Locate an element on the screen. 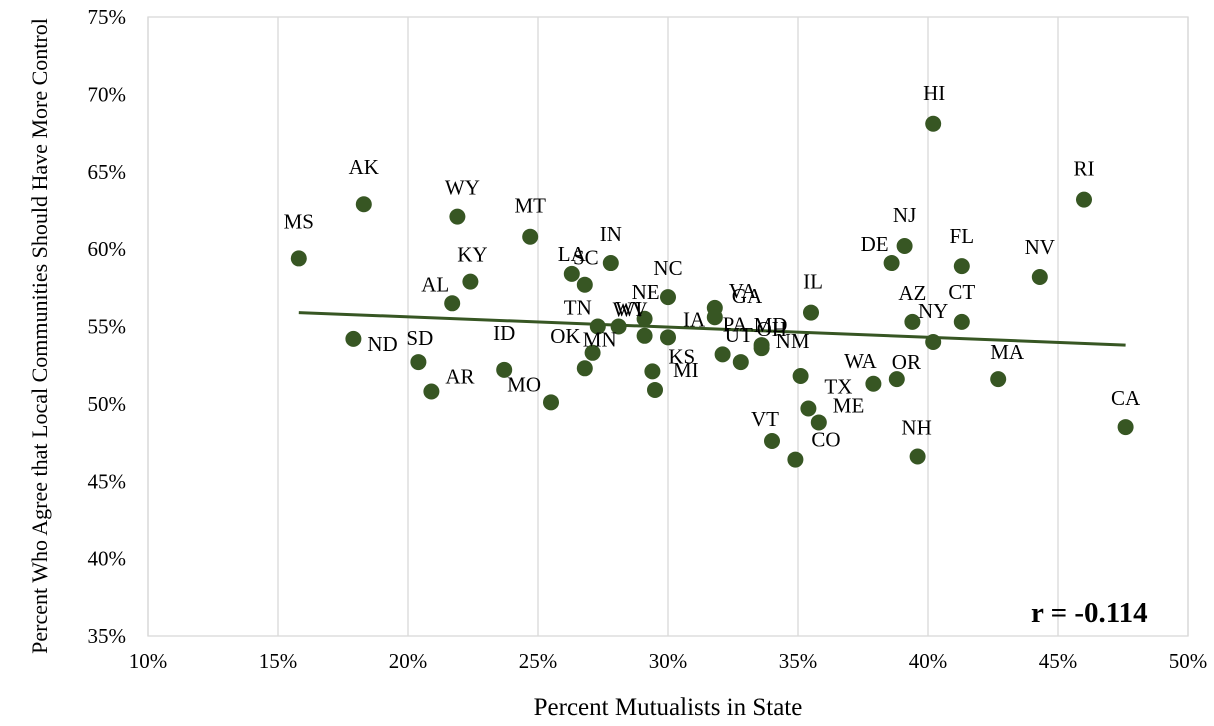 The width and height of the screenshot is (1214, 726). data-label: KY is located at coordinates (472, 255).